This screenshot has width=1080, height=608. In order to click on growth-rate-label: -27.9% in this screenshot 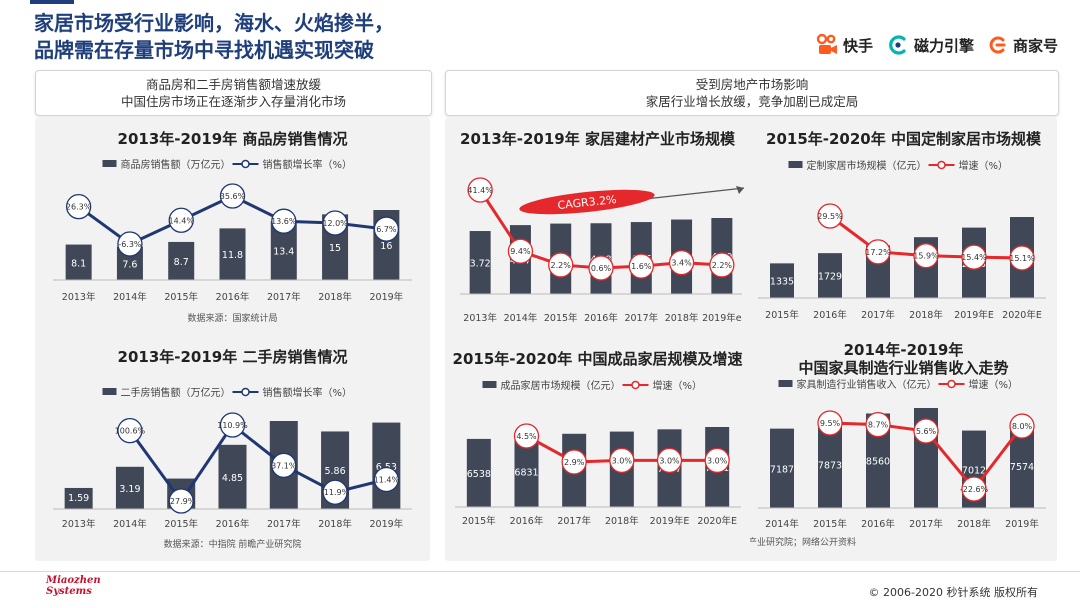, I will do `click(181, 501)`.